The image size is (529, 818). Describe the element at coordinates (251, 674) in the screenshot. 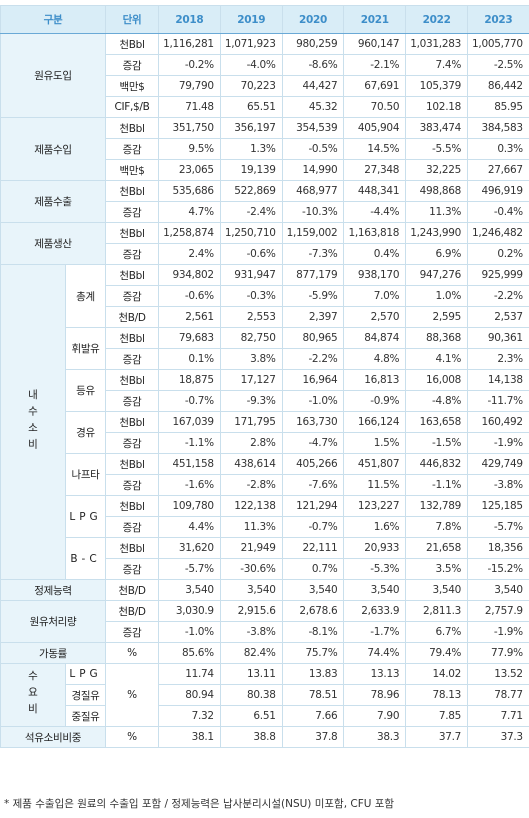

I see `value-cell: 13.11` at that location.